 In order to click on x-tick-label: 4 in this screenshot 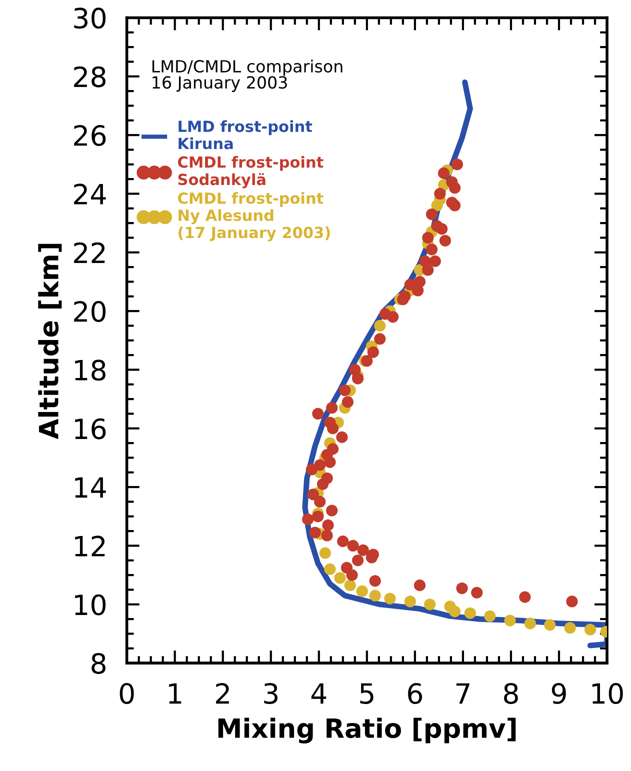, I will do `click(318, 693)`.